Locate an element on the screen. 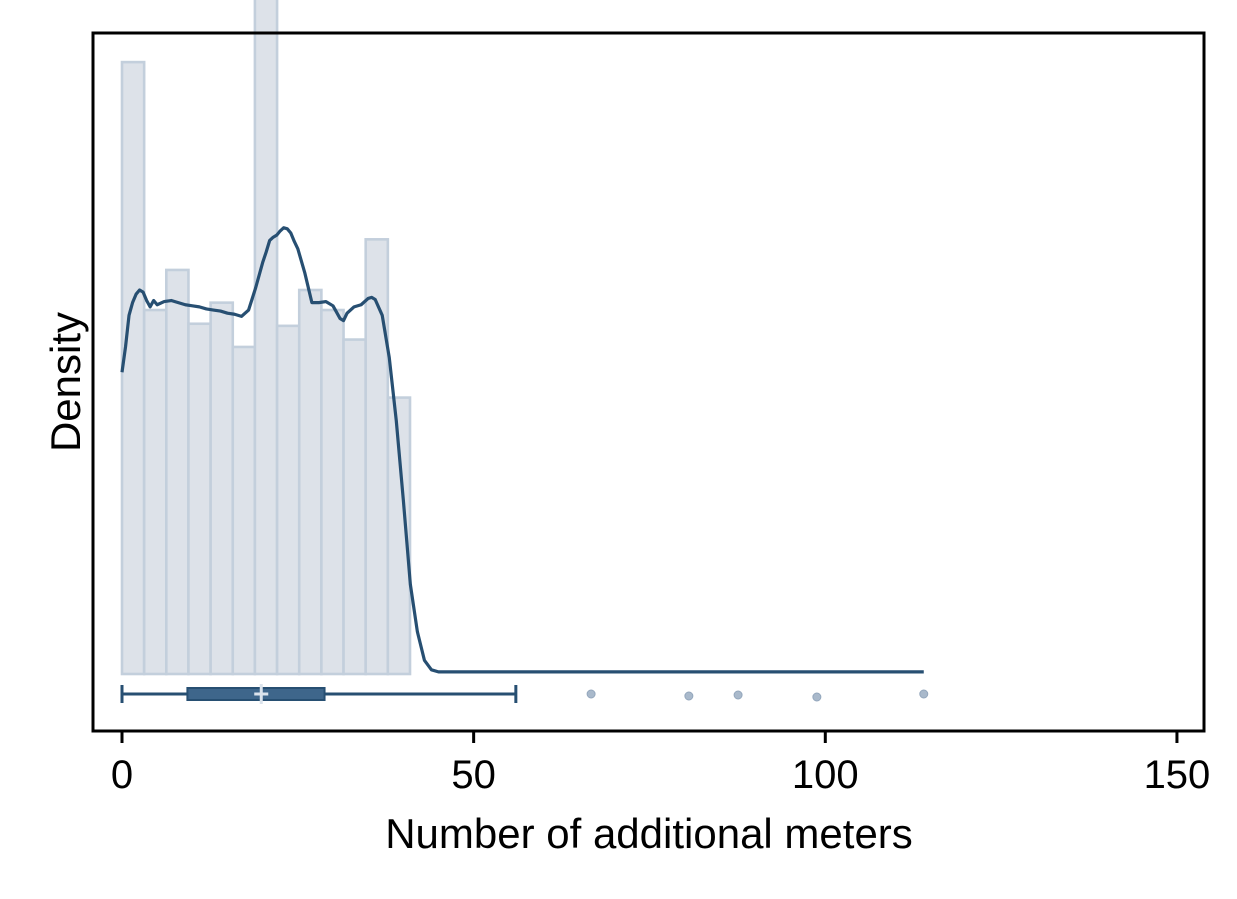 This screenshot has height=899, width=1237. x-tick-label: 150 is located at coordinates (1177, 775).